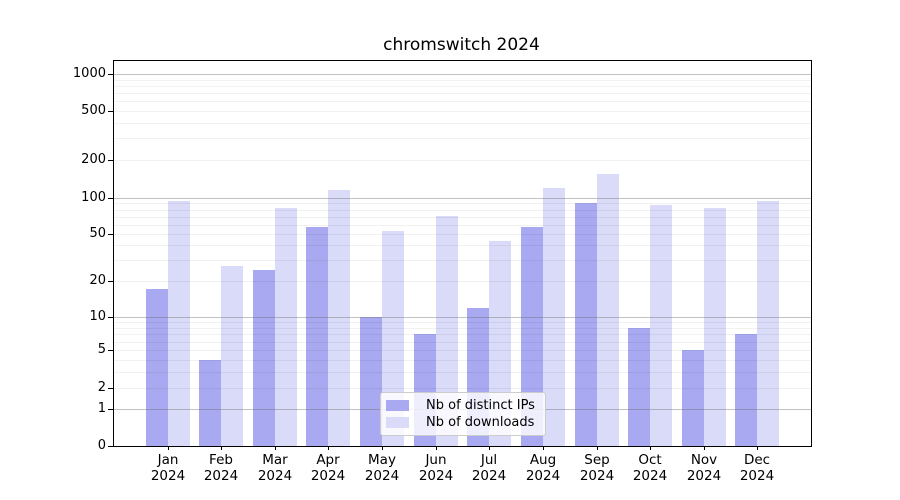  I want to click on x-tick-label: Jan 2024, so click(168, 468).